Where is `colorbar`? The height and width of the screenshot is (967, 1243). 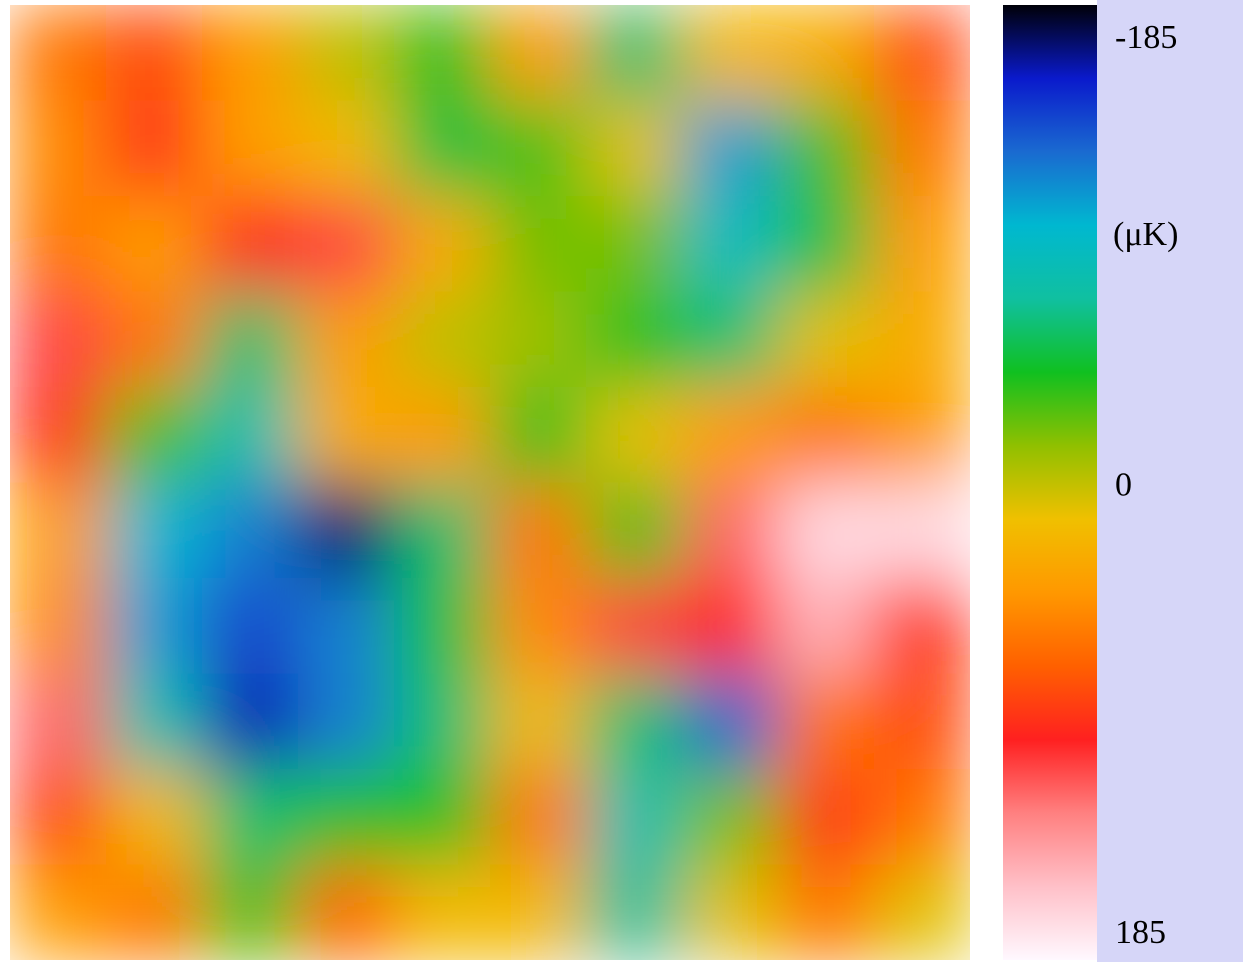
colorbar is located at coordinates (1050, 482).